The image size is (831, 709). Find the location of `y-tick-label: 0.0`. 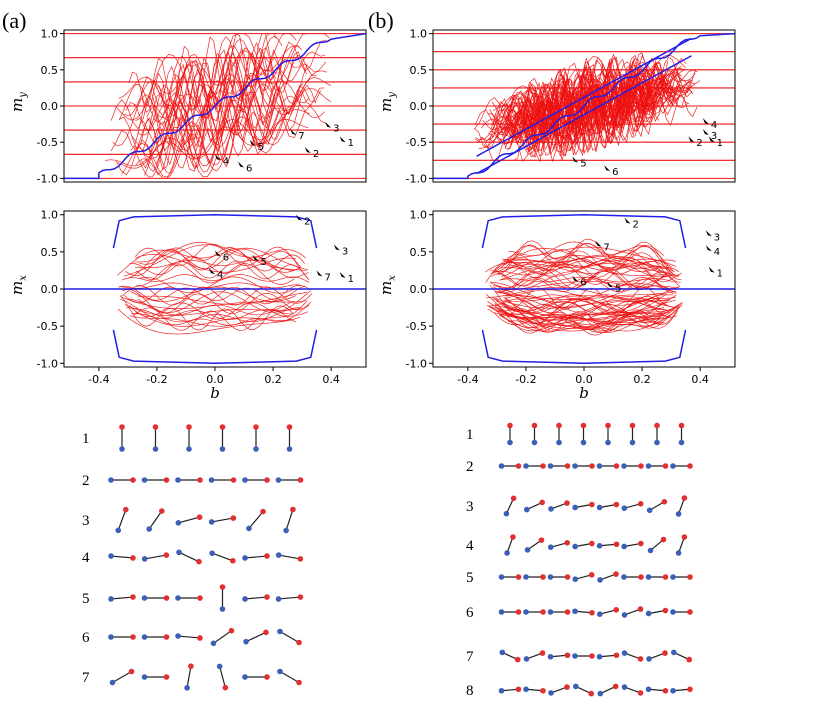

y-tick-label: 0.0 is located at coordinates (419, 289).